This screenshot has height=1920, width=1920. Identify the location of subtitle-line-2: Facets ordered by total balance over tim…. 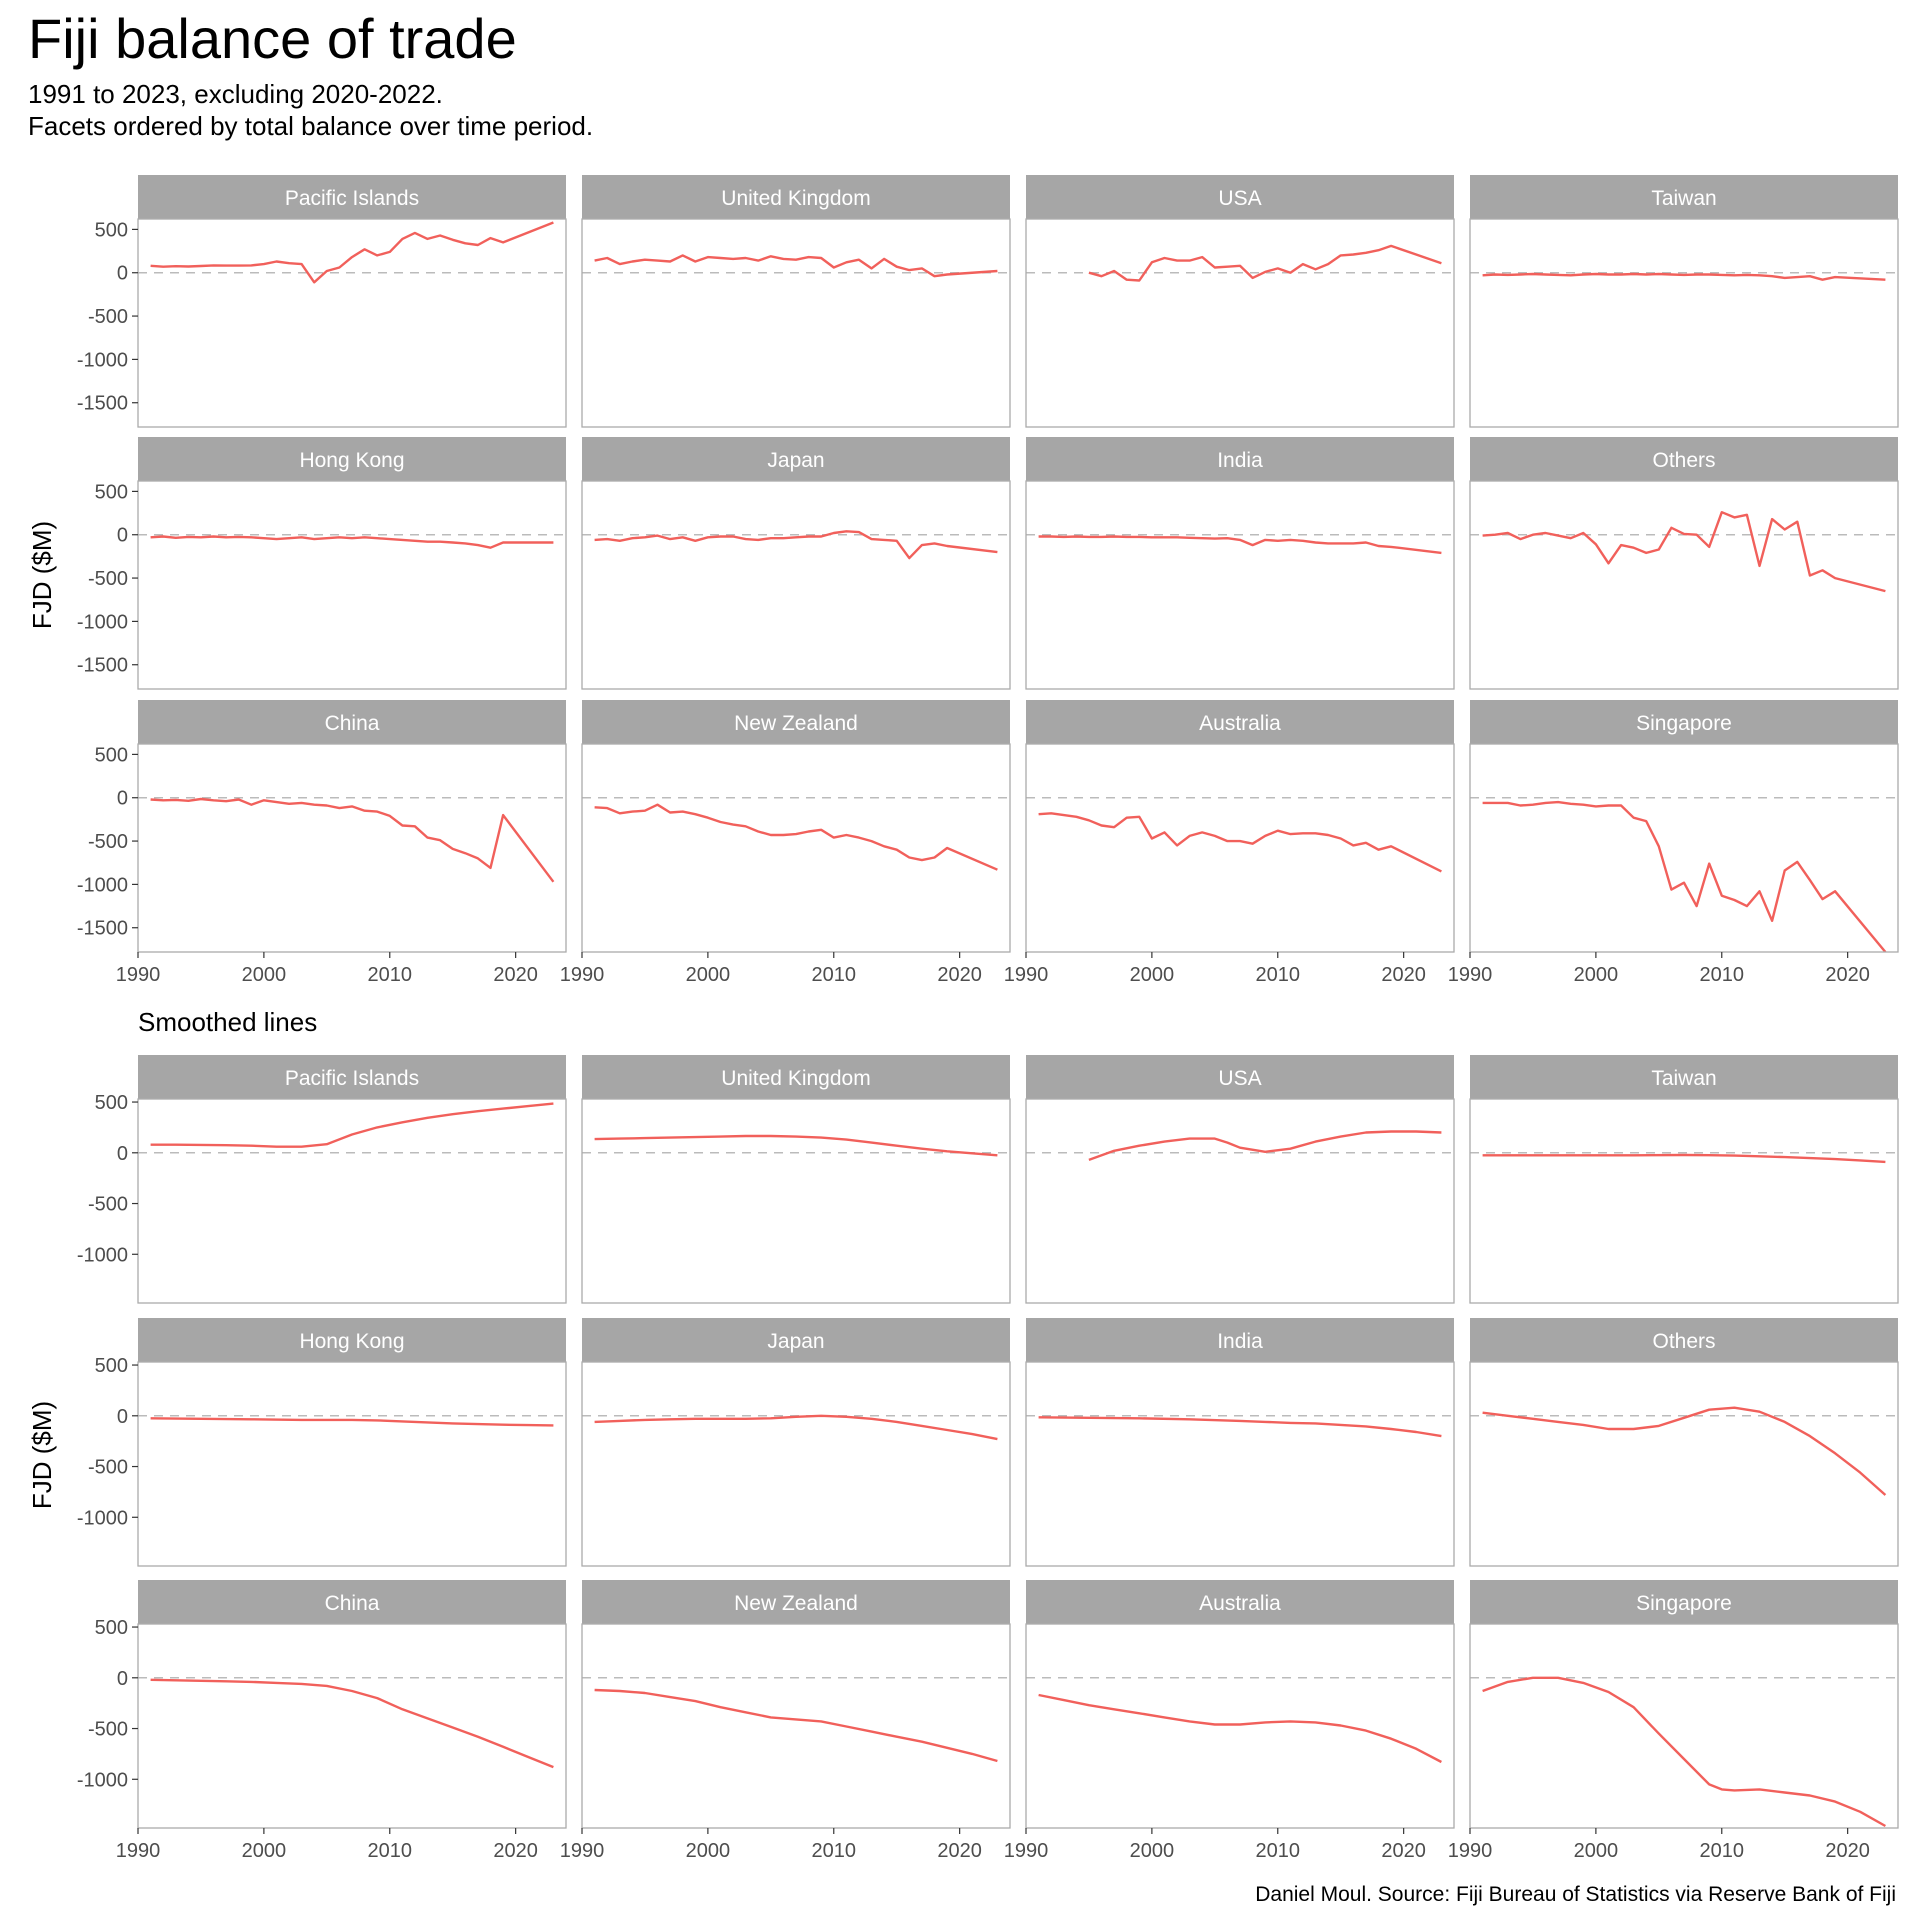
(311, 126).